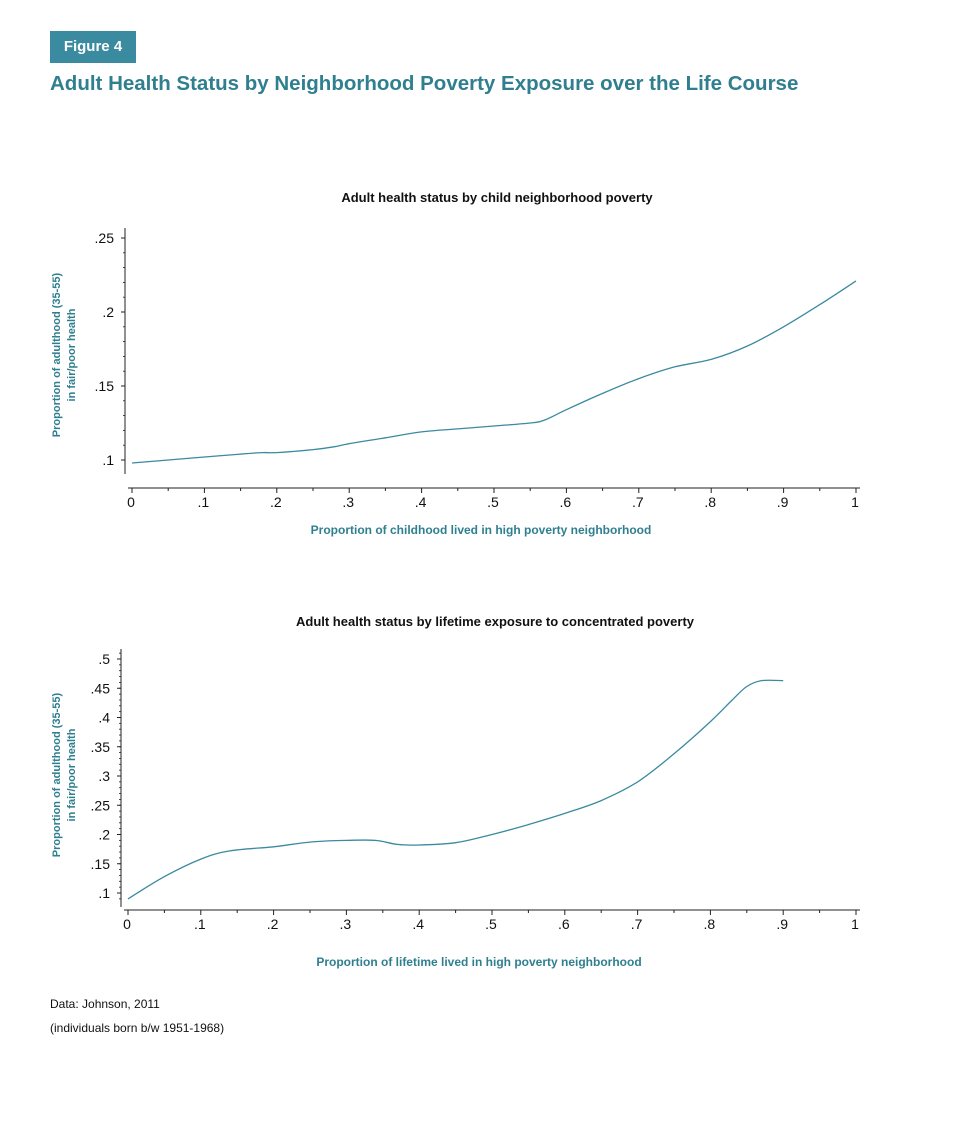  What do you see at coordinates (104, 659) in the screenshot?
I see `y-tick-label: .5` at bounding box center [104, 659].